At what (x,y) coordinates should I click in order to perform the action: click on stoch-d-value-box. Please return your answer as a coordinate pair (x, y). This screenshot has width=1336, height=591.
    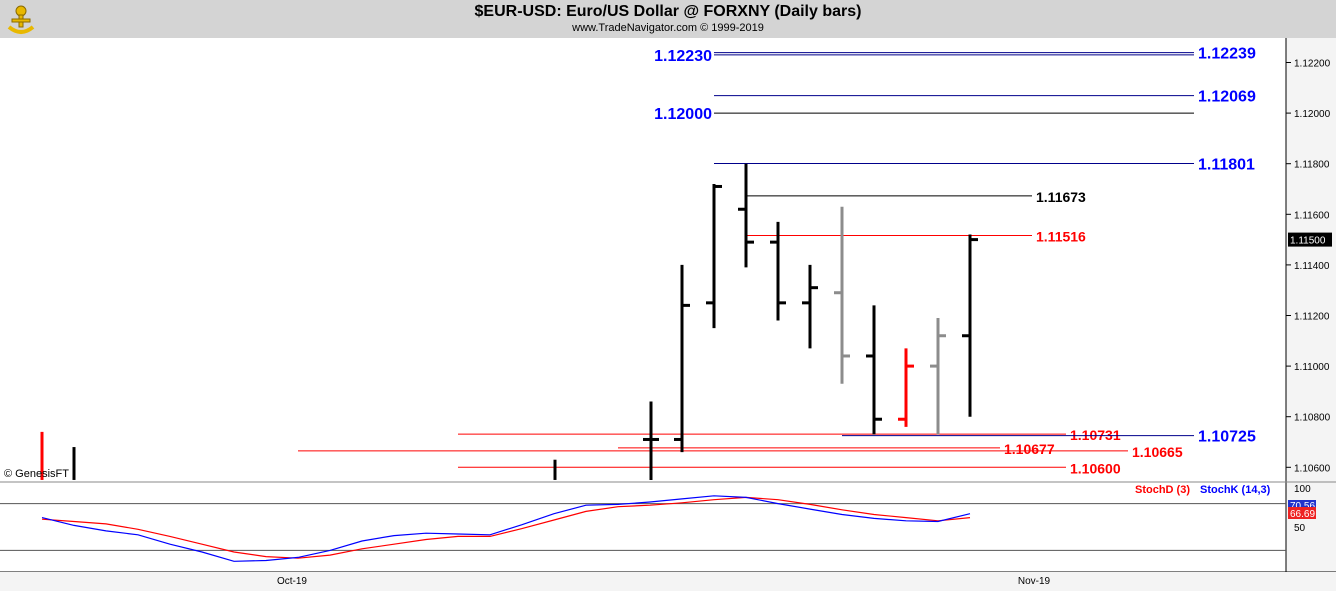
    Looking at the image, I should click on (1302, 513).